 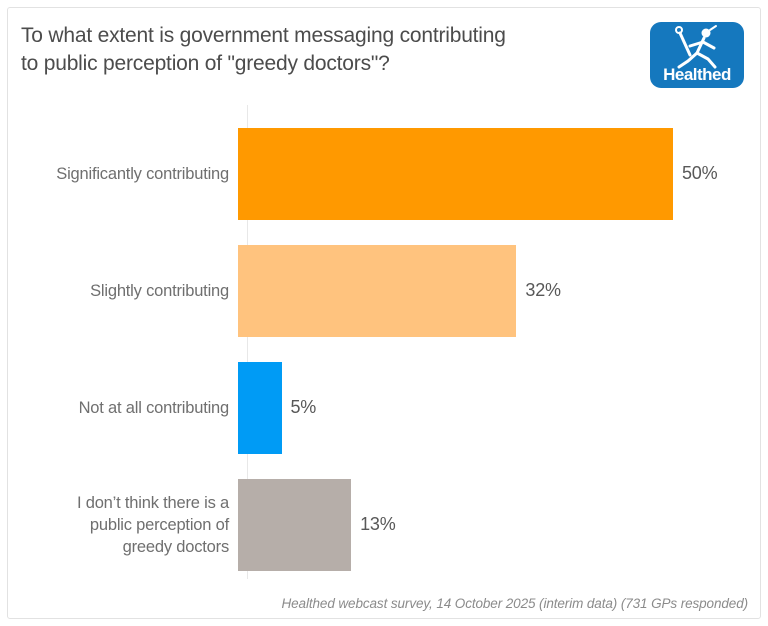 What do you see at coordinates (159, 290) in the screenshot?
I see `category-label: Slightly contributing` at bounding box center [159, 290].